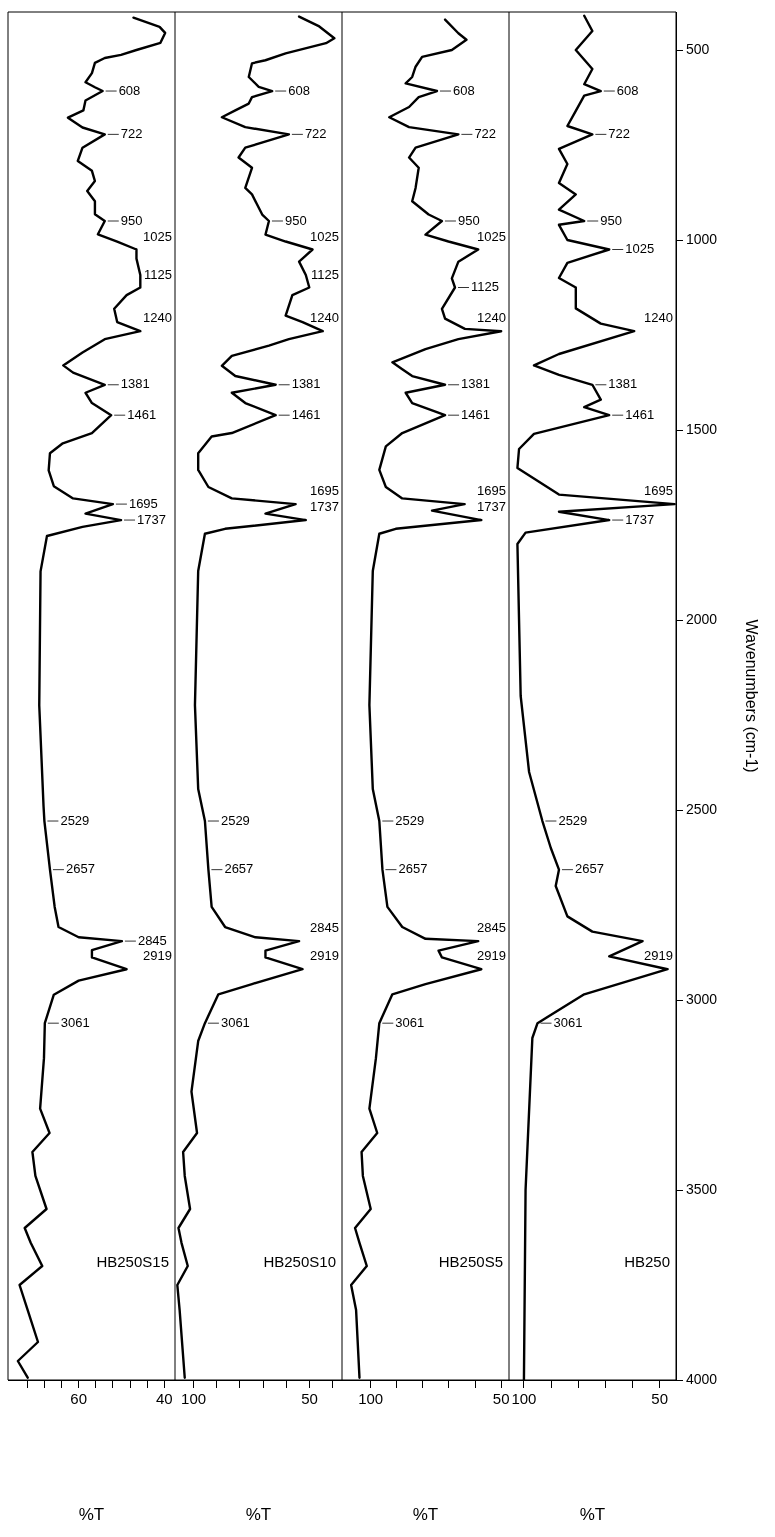 The image size is (775, 1537). Describe the element at coordinates (702, 428) in the screenshot. I see `y-tick-label: 1500` at that location.